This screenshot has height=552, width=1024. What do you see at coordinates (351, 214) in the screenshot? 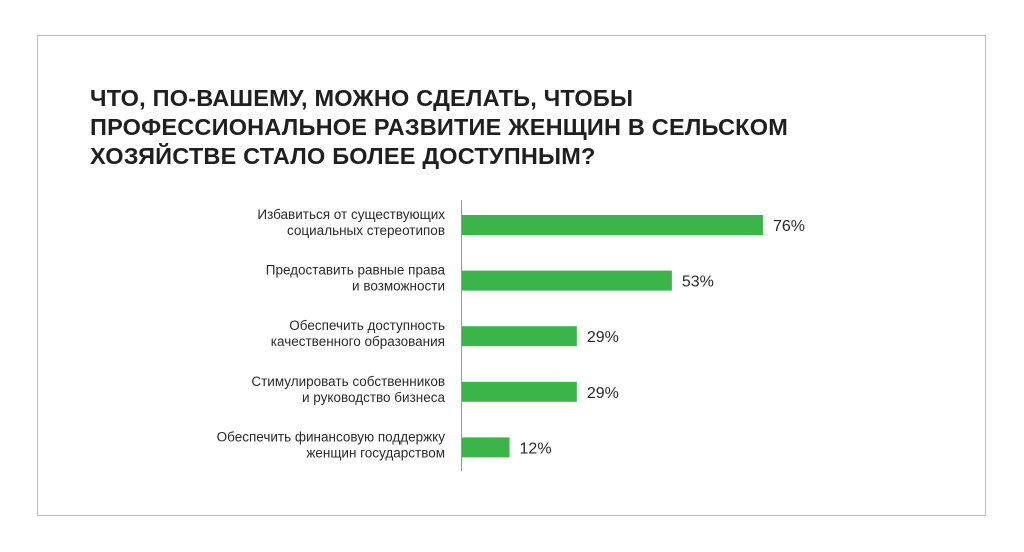
I see `category-label: Избавиться от существующих` at bounding box center [351, 214].